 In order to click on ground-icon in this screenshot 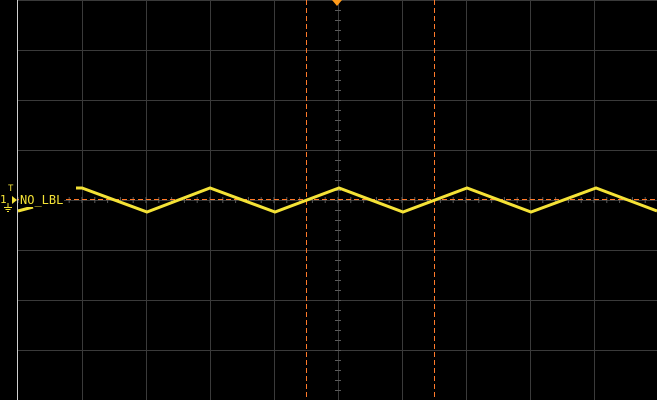, I will do `click(8, 207)`.